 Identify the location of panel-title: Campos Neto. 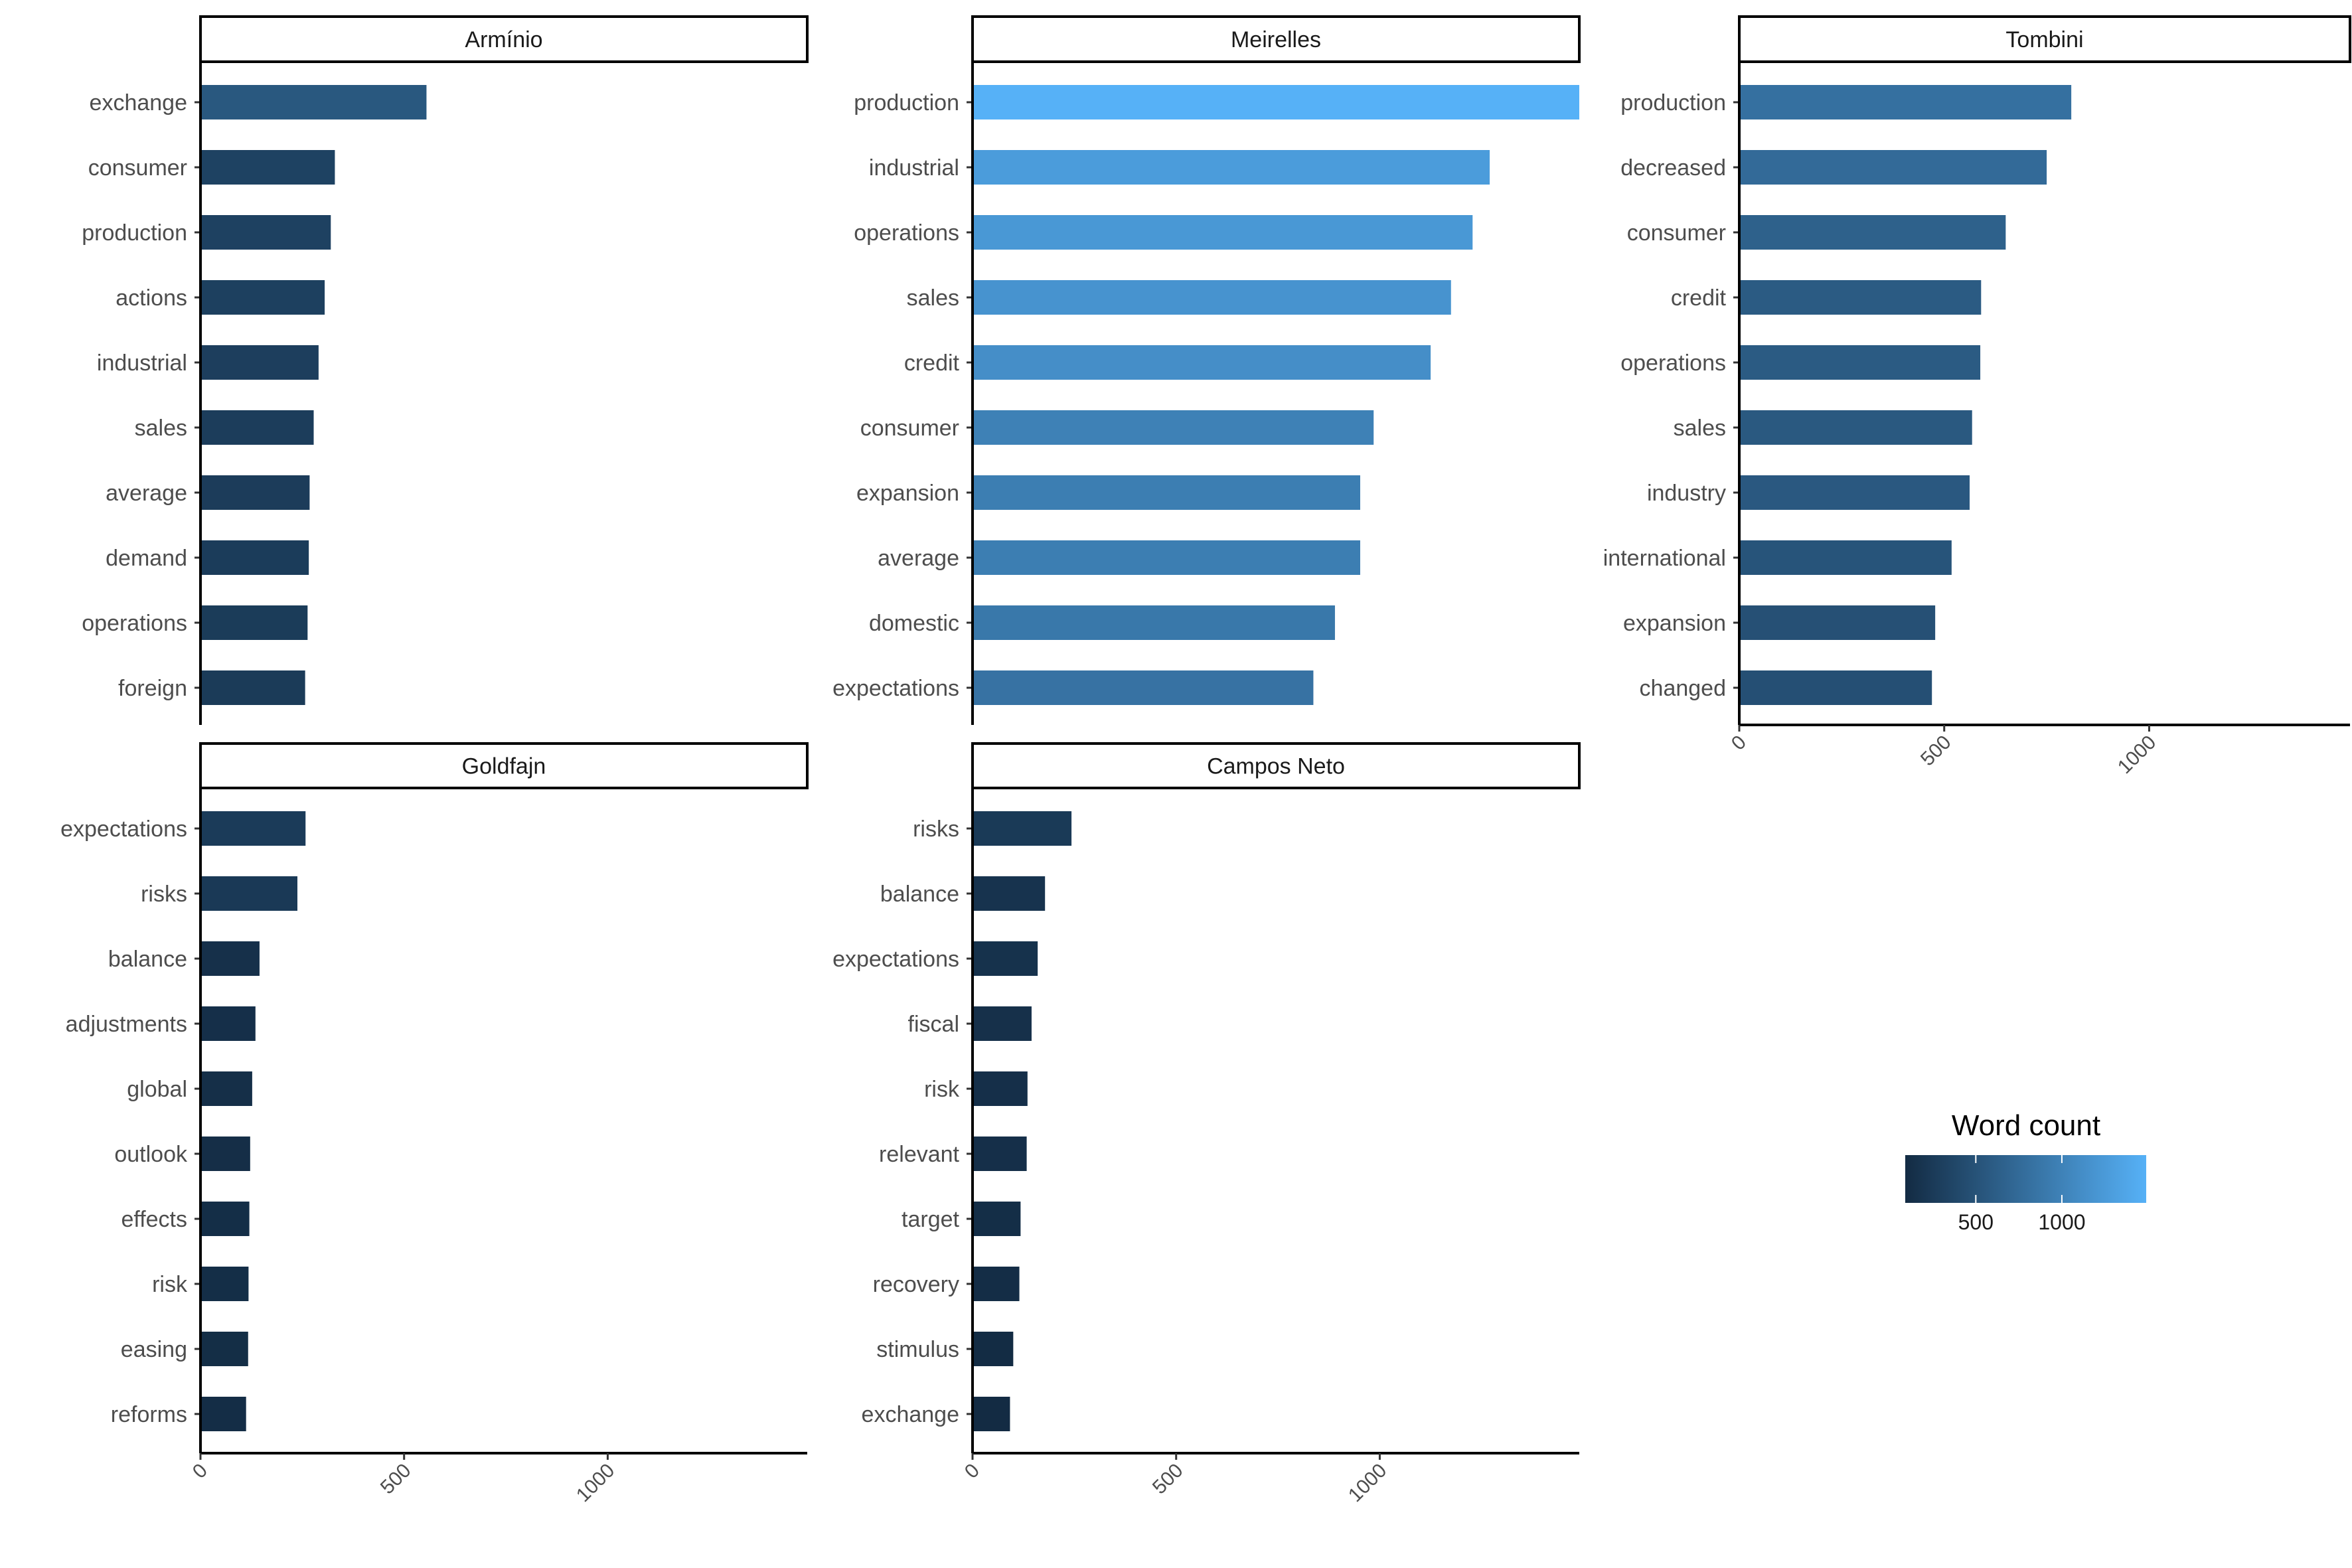
(1276, 766).